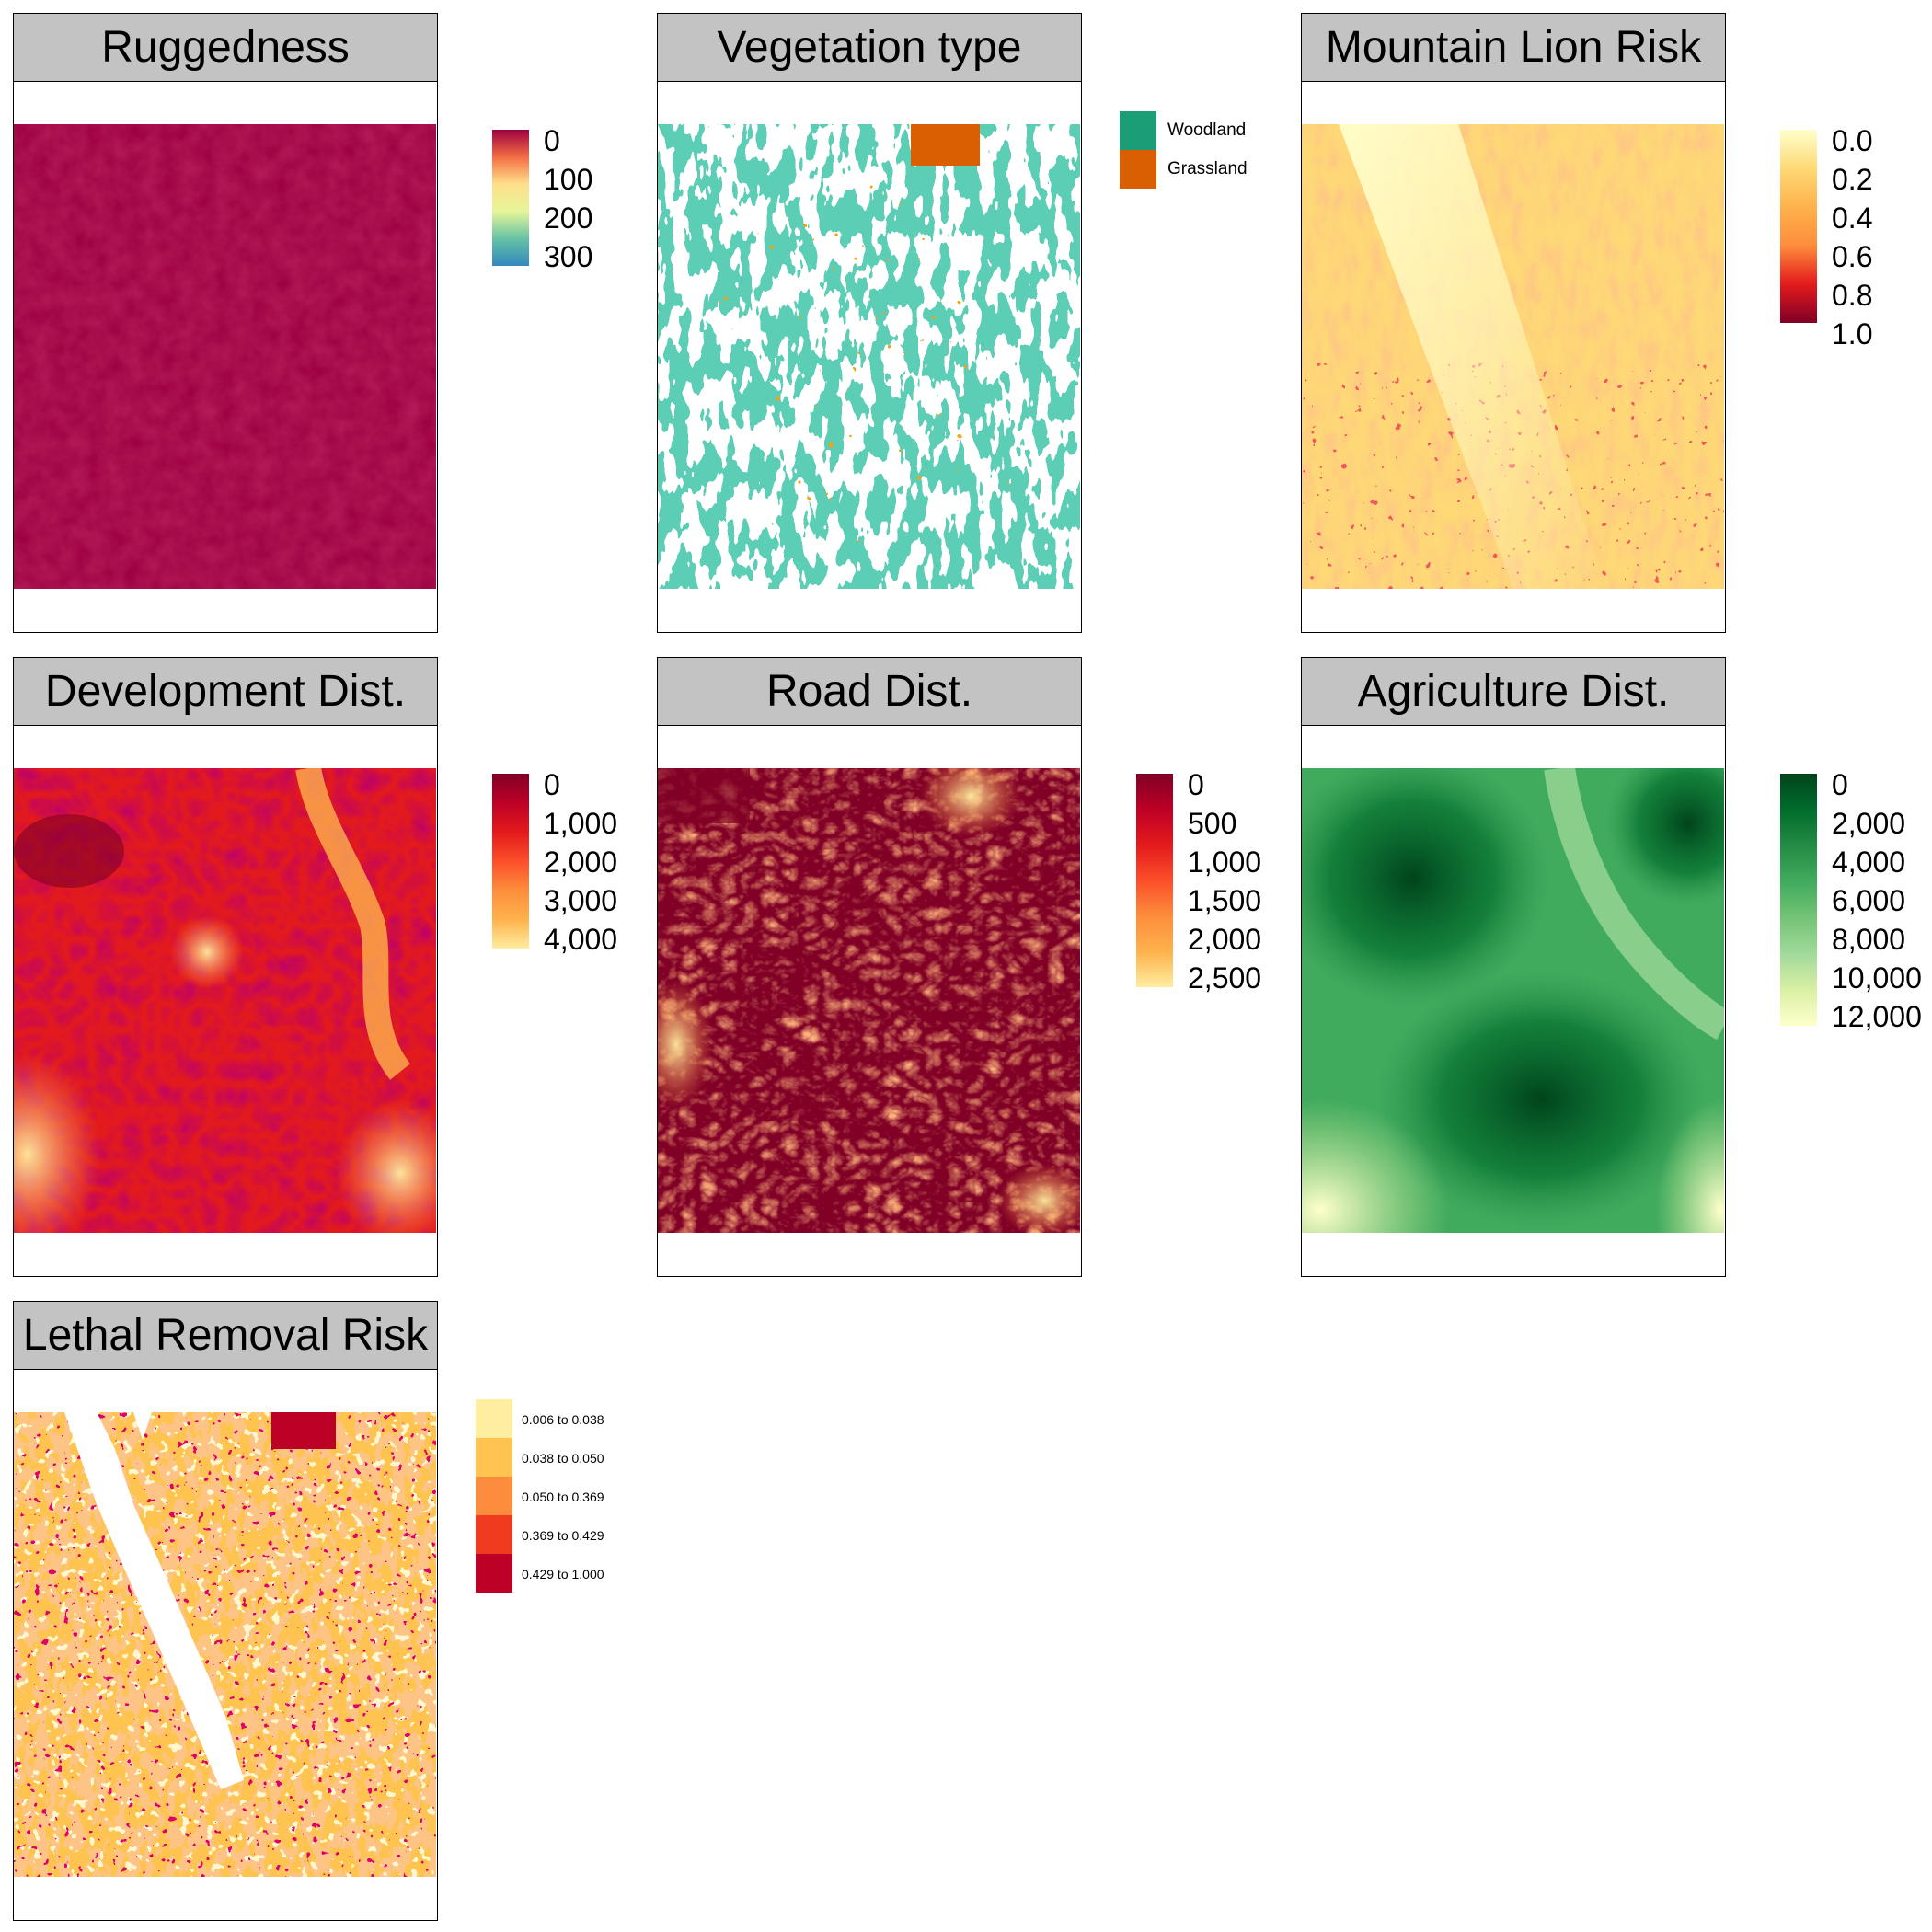 This screenshot has height=1932, width=1932. I want to click on panel-title-strip: Vegetation type, so click(869, 48).